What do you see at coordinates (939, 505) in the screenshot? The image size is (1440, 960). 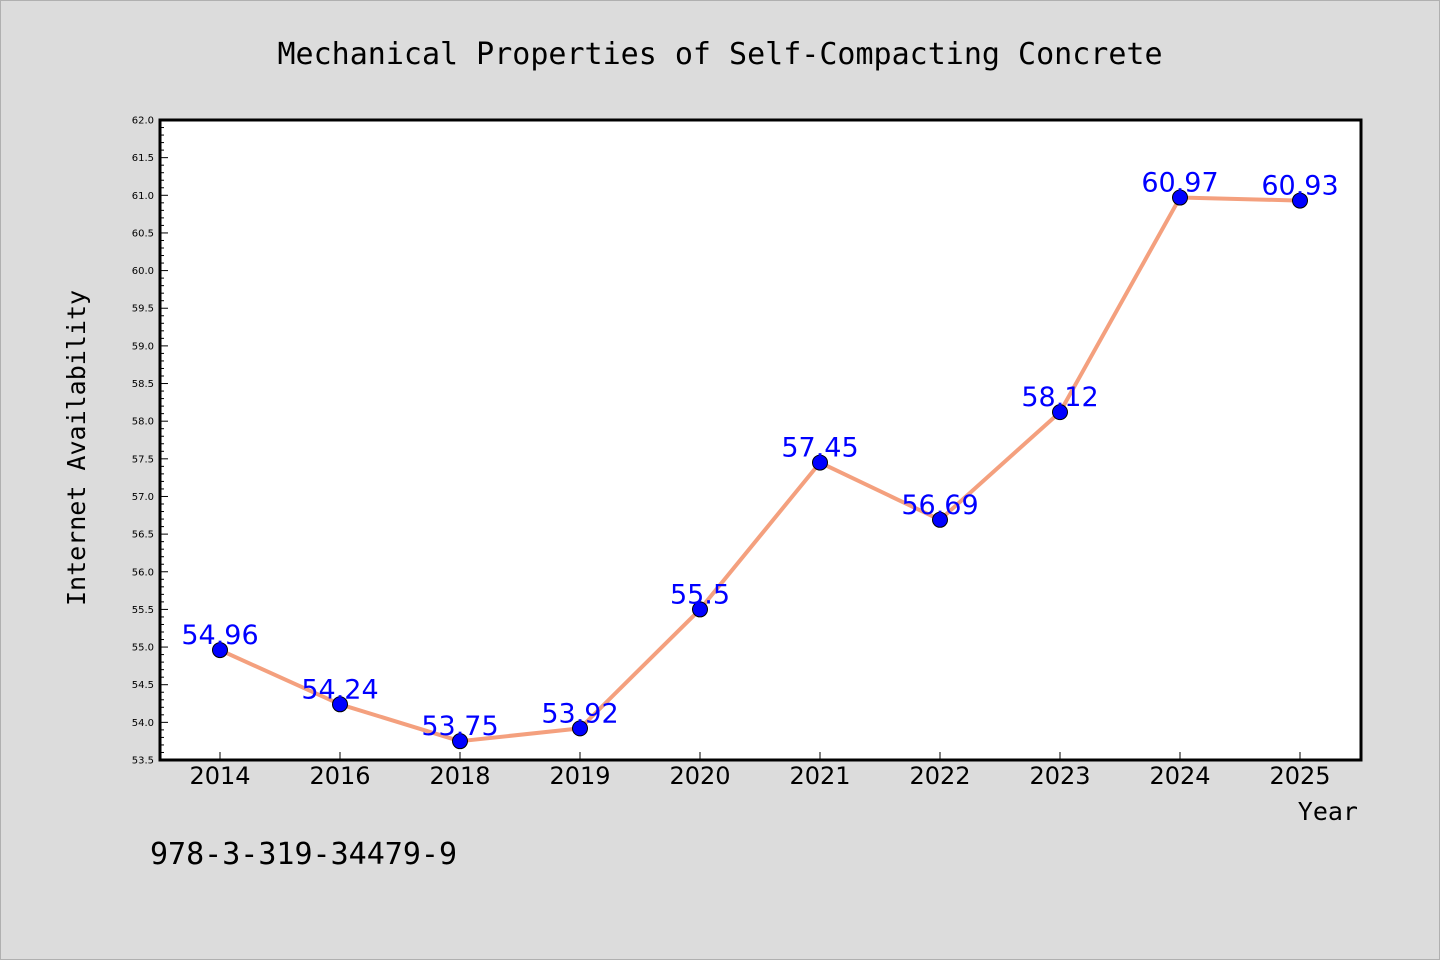 I see `data-label: 56.69` at bounding box center [939, 505].